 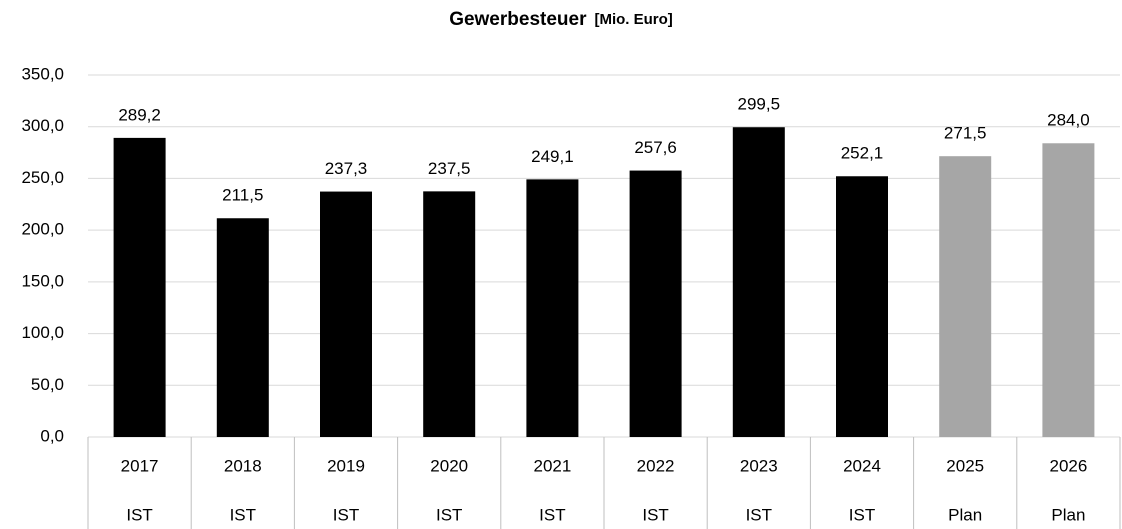 What do you see at coordinates (655, 147) in the screenshot?
I see `value-label: 257,6` at bounding box center [655, 147].